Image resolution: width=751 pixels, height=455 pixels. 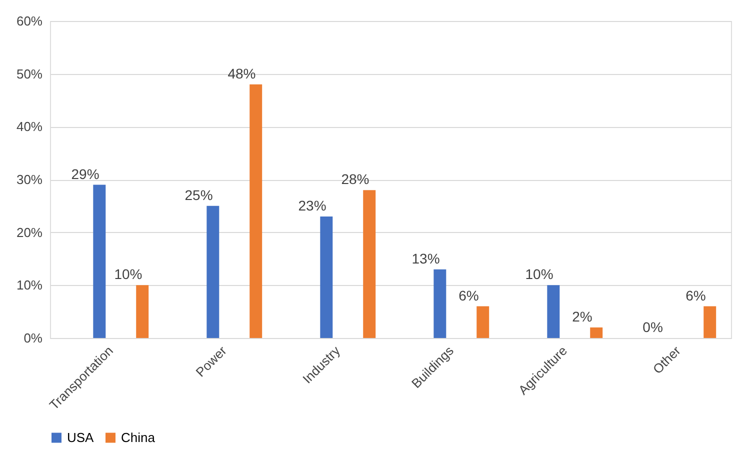 What do you see at coordinates (29, 285) in the screenshot?
I see `y-tick-label: 10%` at bounding box center [29, 285].